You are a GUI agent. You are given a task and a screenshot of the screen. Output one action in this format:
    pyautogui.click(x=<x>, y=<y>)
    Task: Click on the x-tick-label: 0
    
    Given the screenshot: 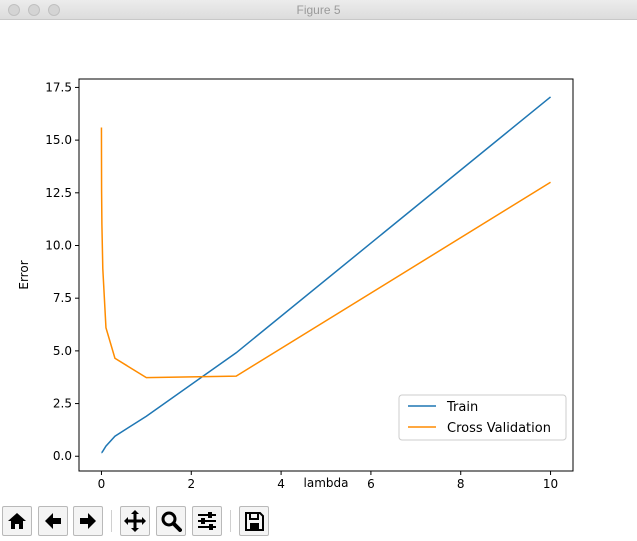 What is the action you would take?
    pyautogui.click(x=102, y=484)
    